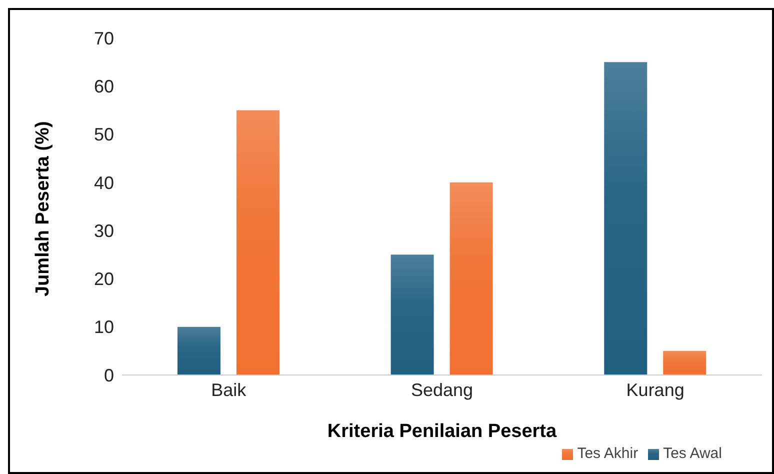  I want to click on y-tick-label: 50, so click(104, 134).